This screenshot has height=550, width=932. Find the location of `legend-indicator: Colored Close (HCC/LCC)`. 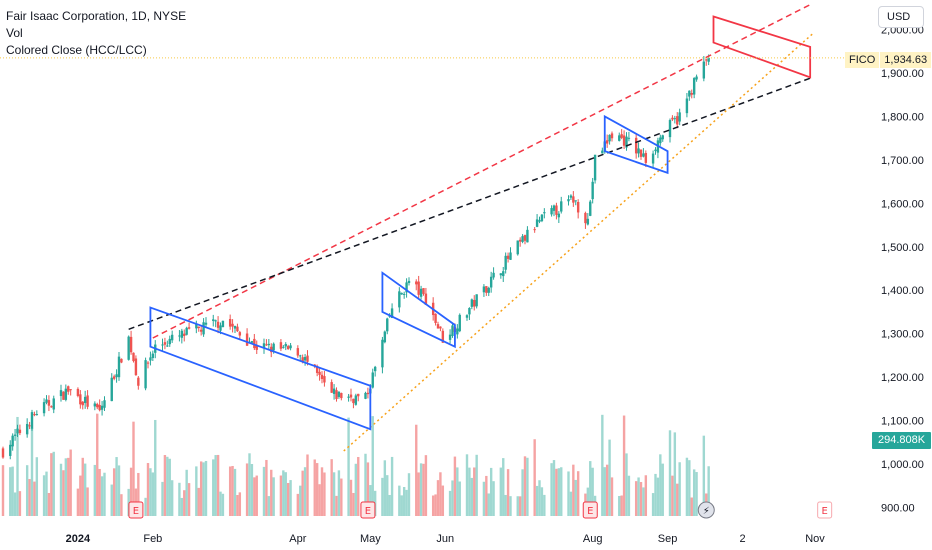

legend-indicator: Colored Close (HCC/LCC) is located at coordinates (76, 50).